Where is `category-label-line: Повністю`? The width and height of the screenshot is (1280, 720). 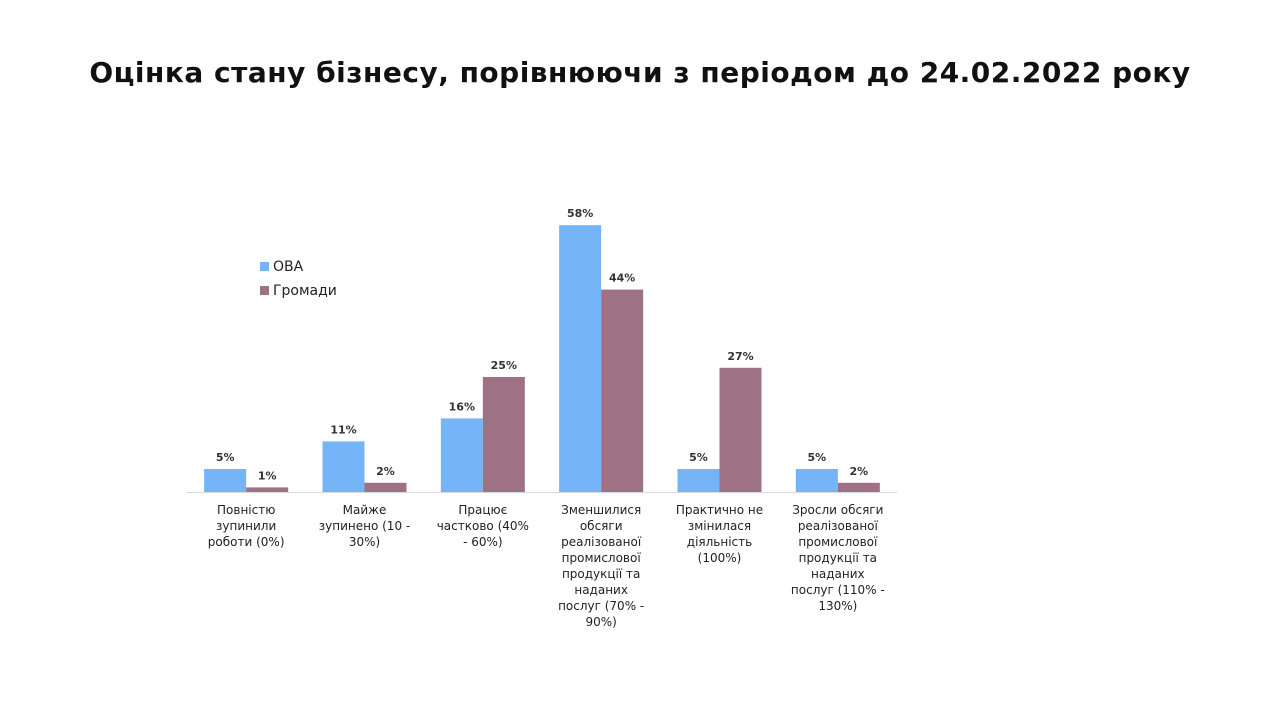 category-label-line: Повністю is located at coordinates (246, 510).